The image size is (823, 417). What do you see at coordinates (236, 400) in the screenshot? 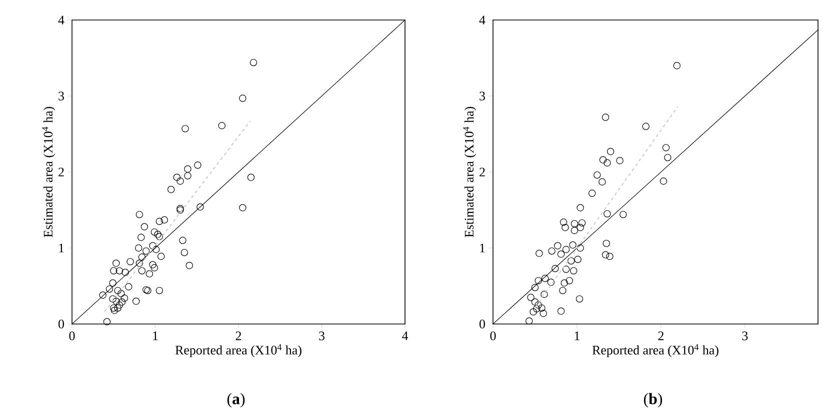
I see `text: (a)` at bounding box center [236, 400].